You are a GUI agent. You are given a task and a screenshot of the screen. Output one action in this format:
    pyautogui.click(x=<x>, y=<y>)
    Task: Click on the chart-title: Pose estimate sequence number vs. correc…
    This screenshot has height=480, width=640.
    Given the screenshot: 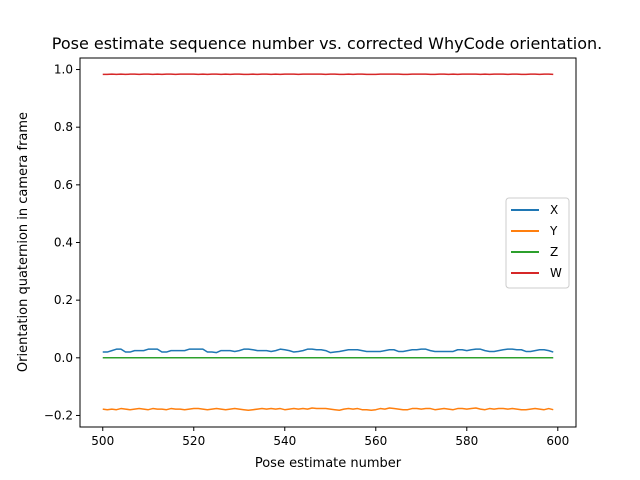 What is the action you would take?
    pyautogui.click(x=327, y=43)
    